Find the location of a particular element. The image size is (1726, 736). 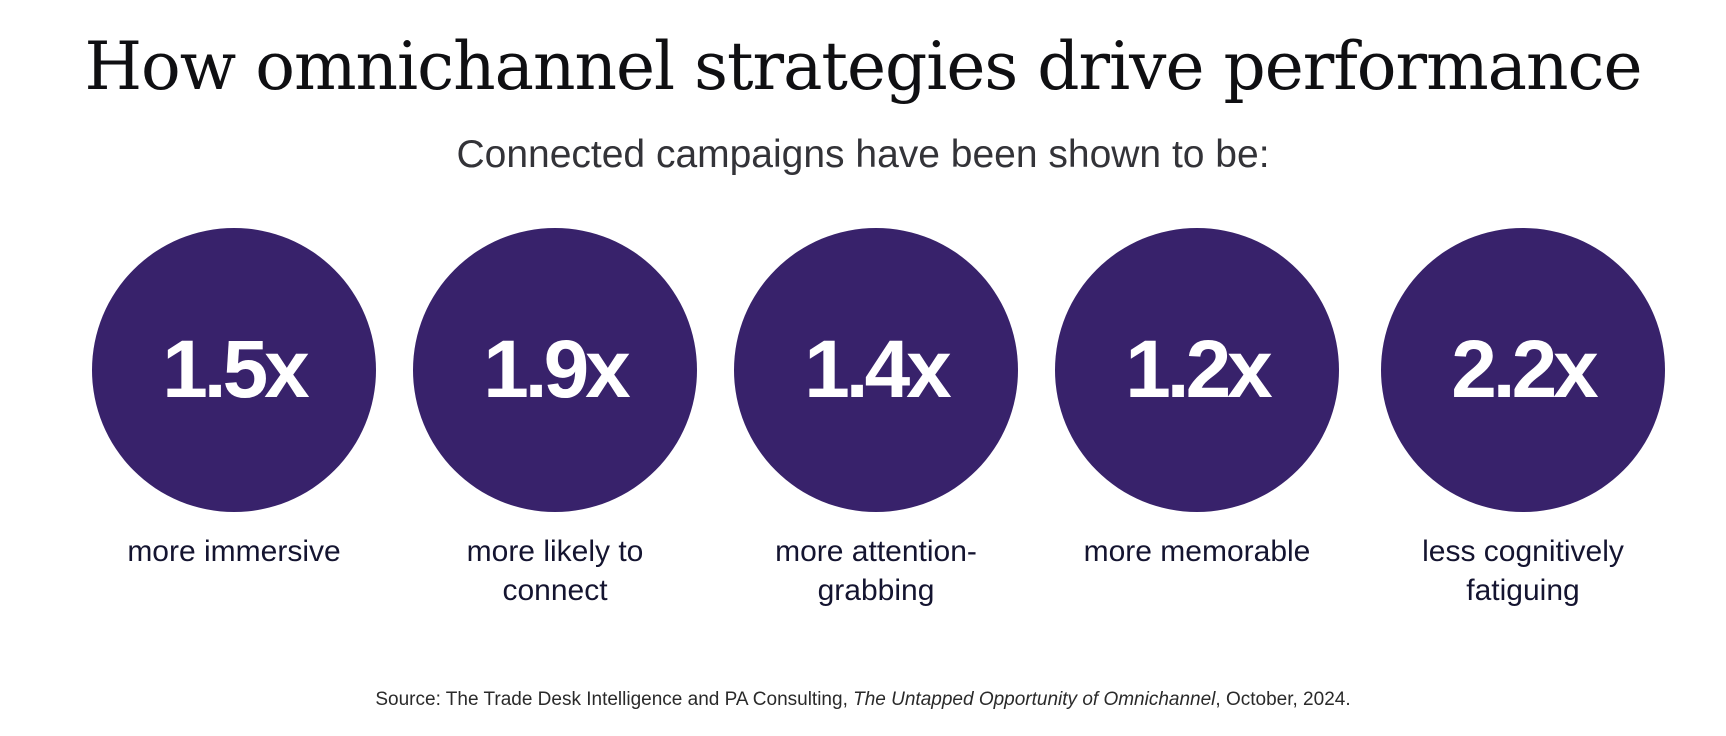

stat-likely-to-connect: 1.9x more likely to connect is located at coordinates (555, 417).